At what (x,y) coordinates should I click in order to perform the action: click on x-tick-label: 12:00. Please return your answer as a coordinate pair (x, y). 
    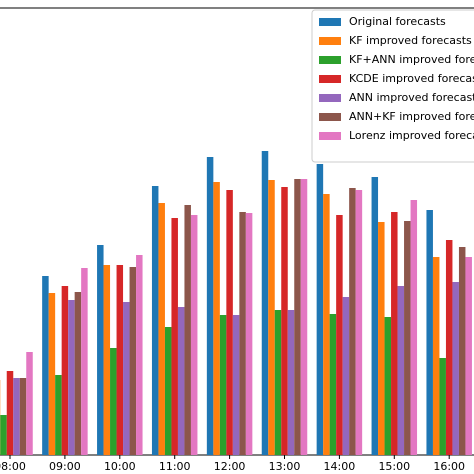
    Looking at the image, I should click on (230, 466).